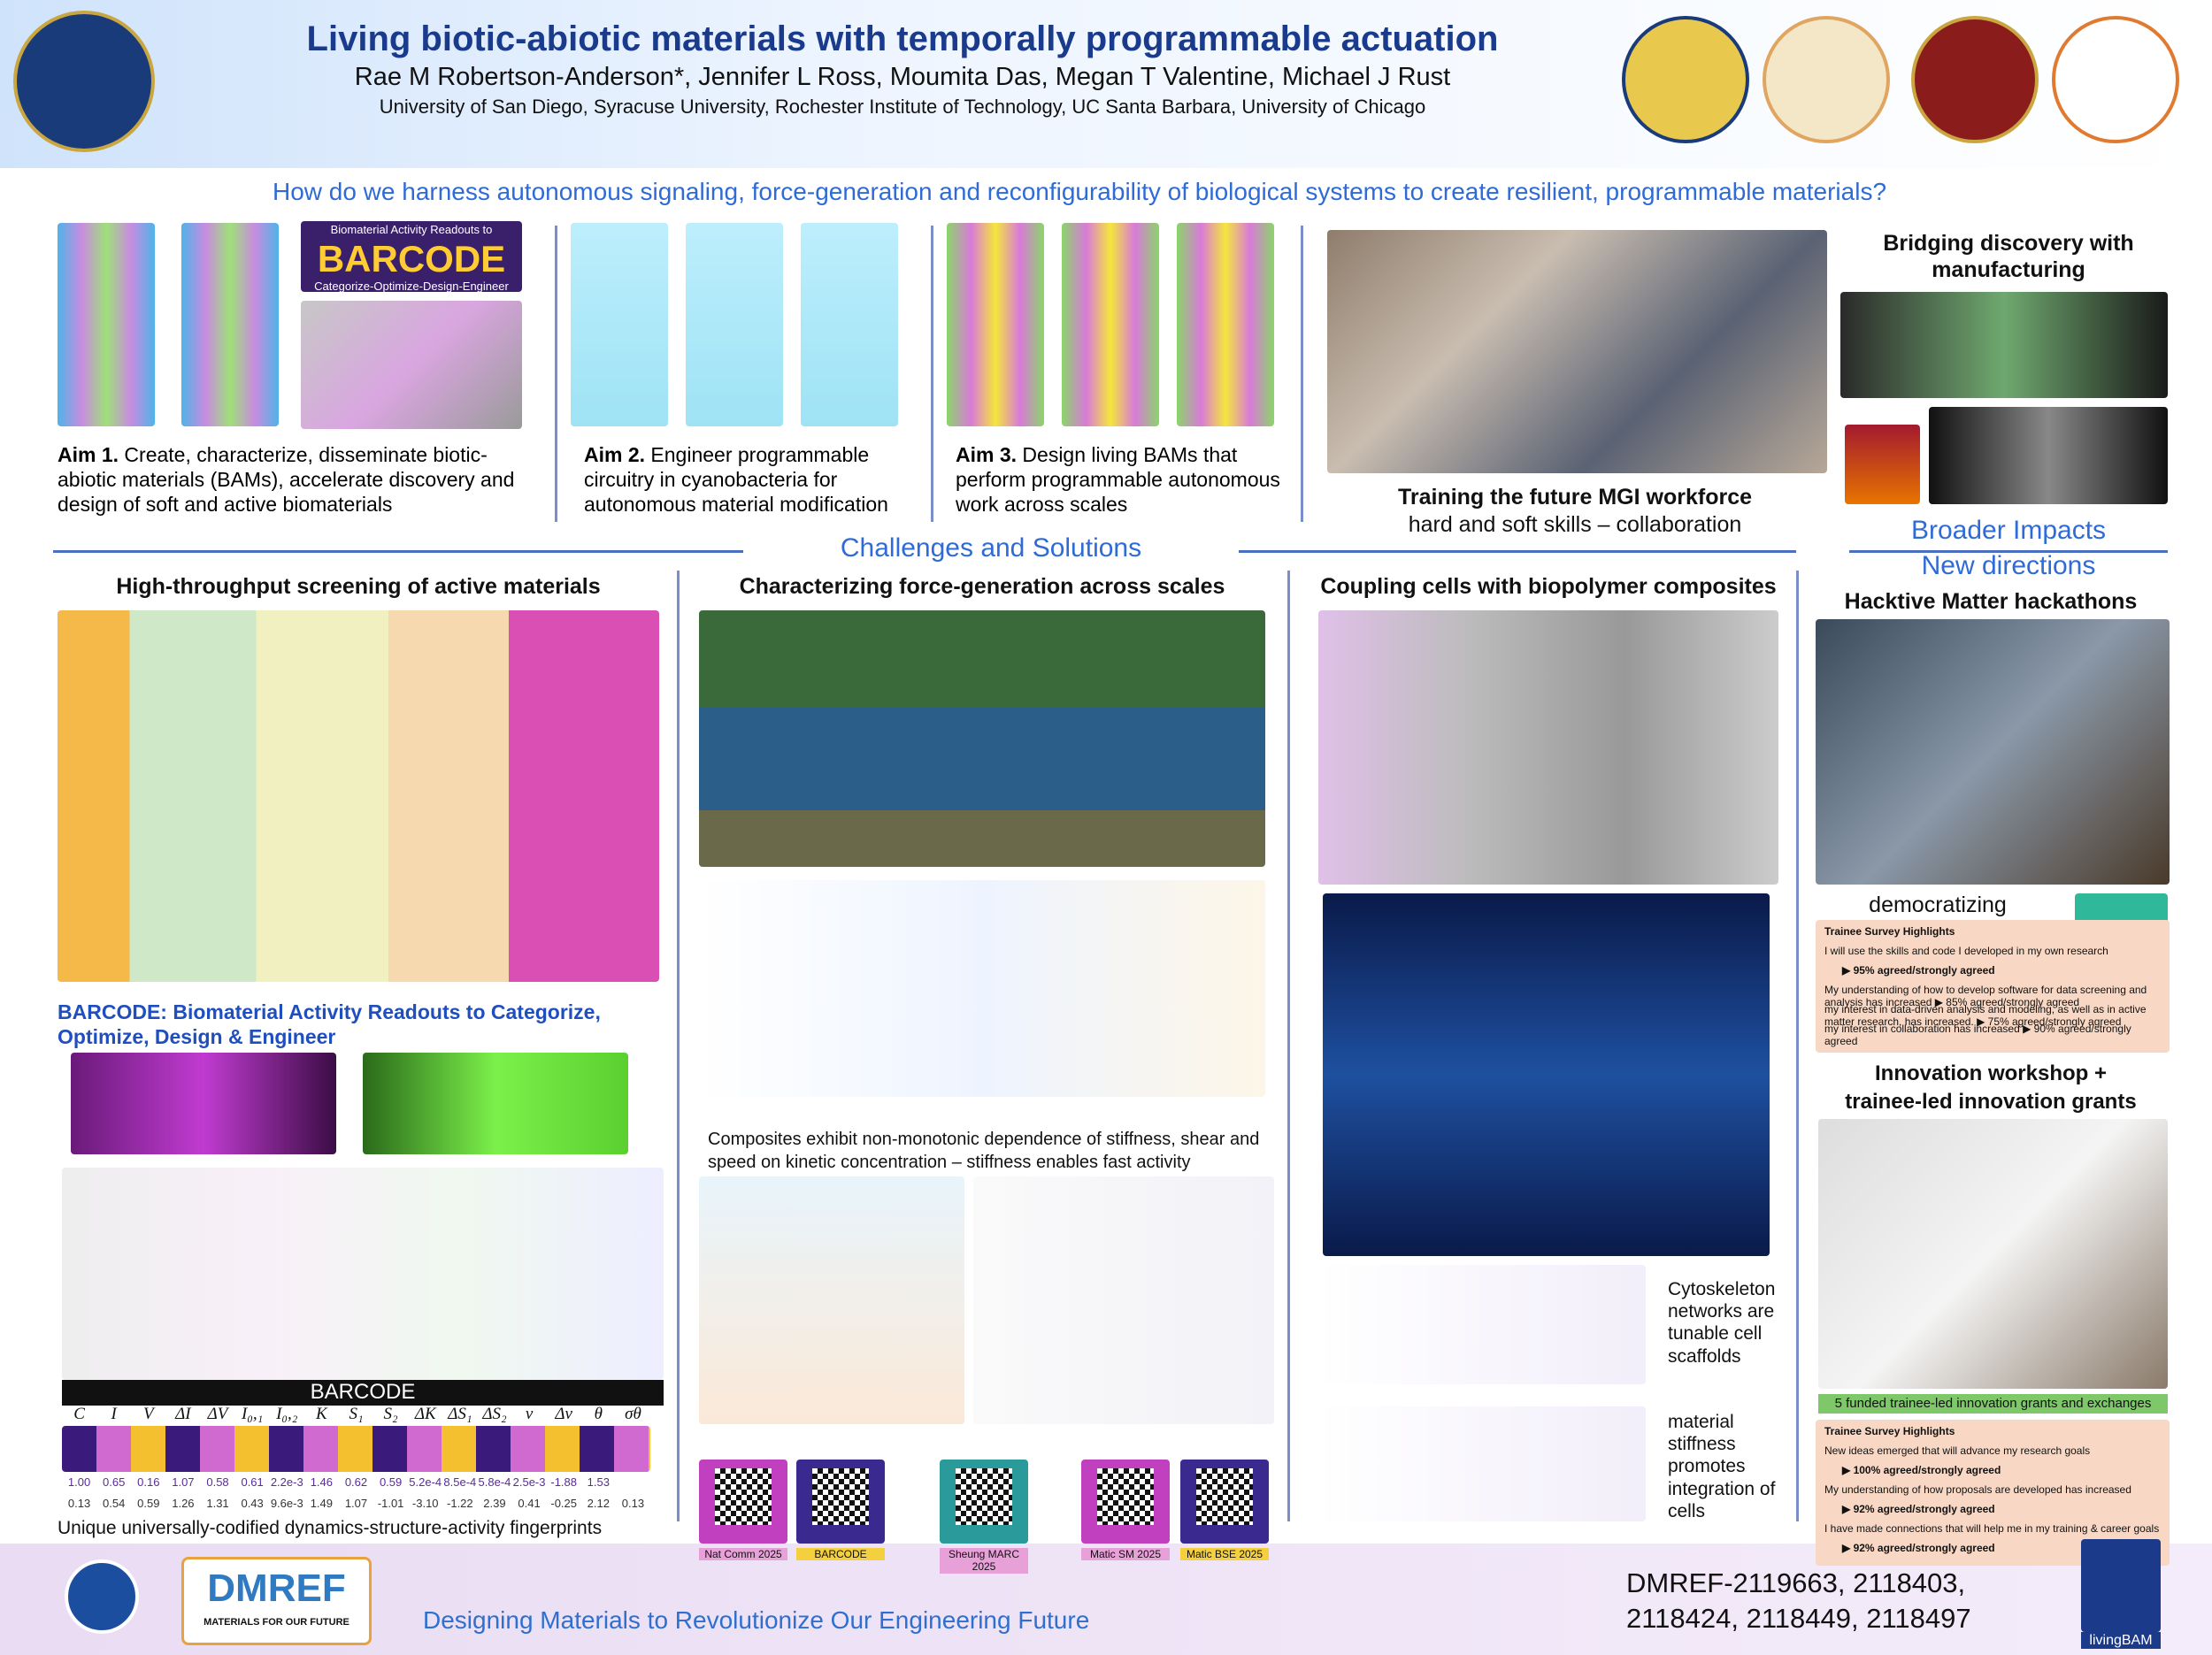  What do you see at coordinates (495, 1414) in the screenshot?
I see `table-header: ΔS₂` at bounding box center [495, 1414].